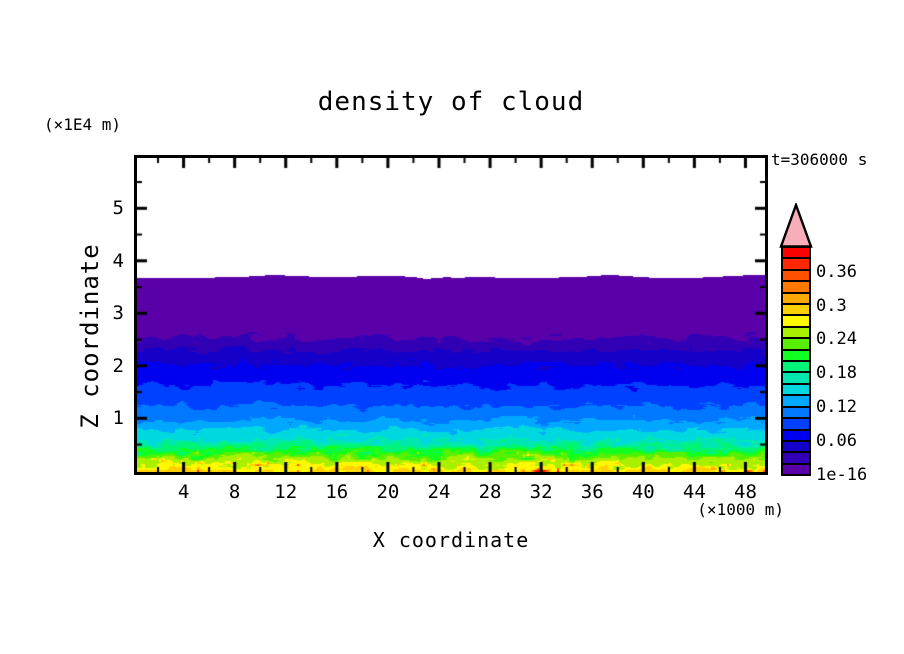 The width and height of the screenshot is (904, 654). What do you see at coordinates (118, 418) in the screenshot?
I see `z-tick-label-1: 1` at bounding box center [118, 418].